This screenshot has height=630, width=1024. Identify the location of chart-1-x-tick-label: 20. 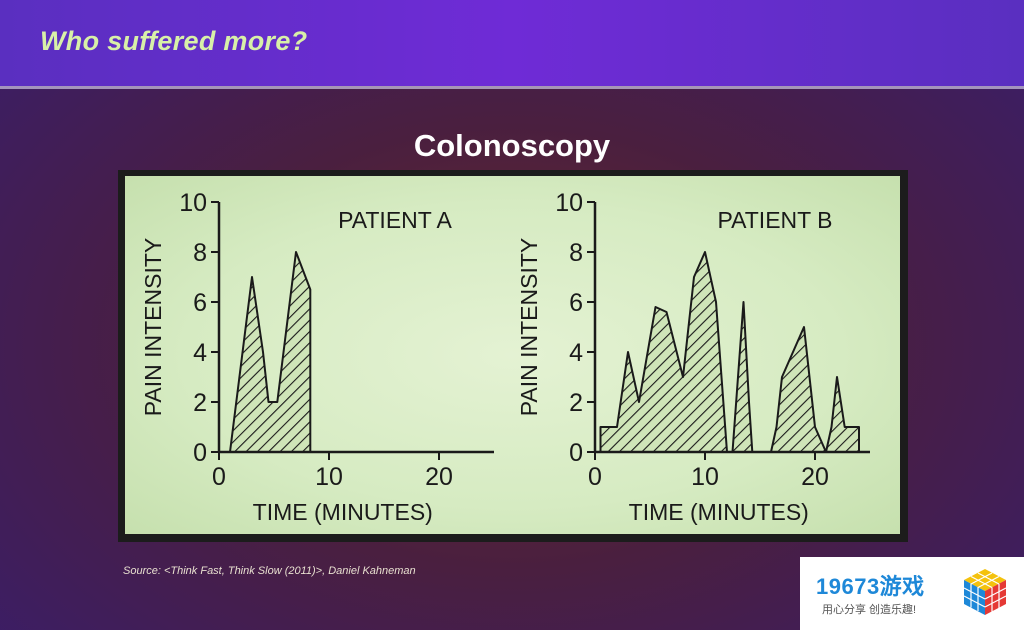
(439, 477).